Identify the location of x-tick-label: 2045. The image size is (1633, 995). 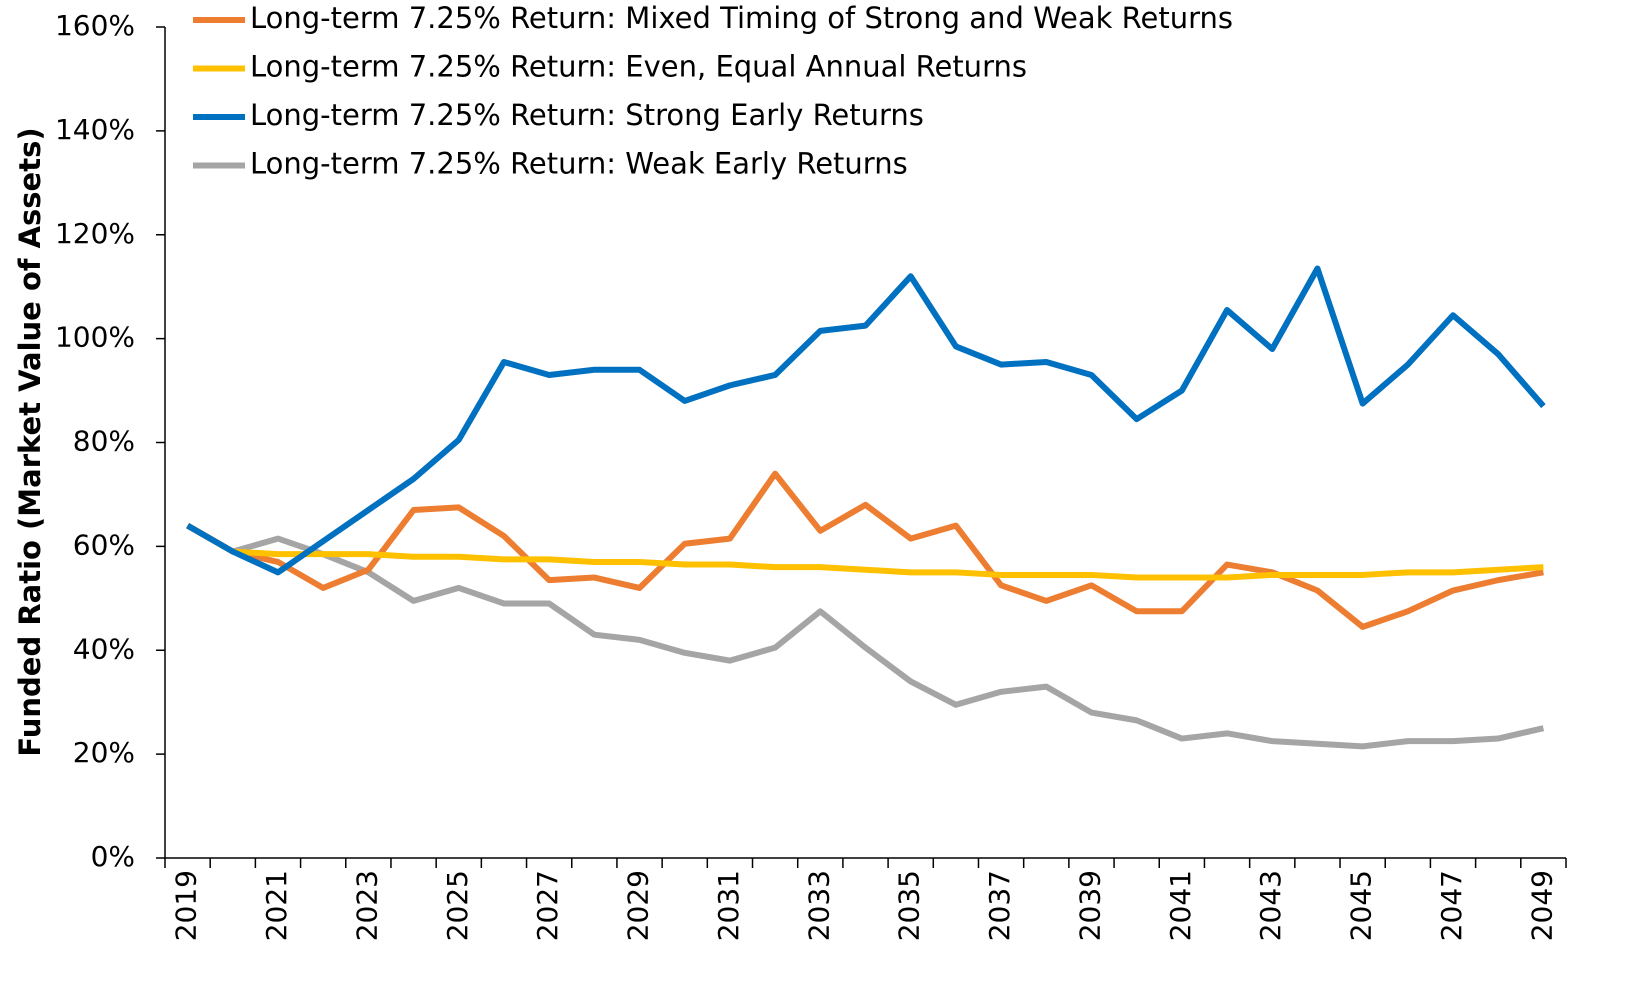
(1361, 905).